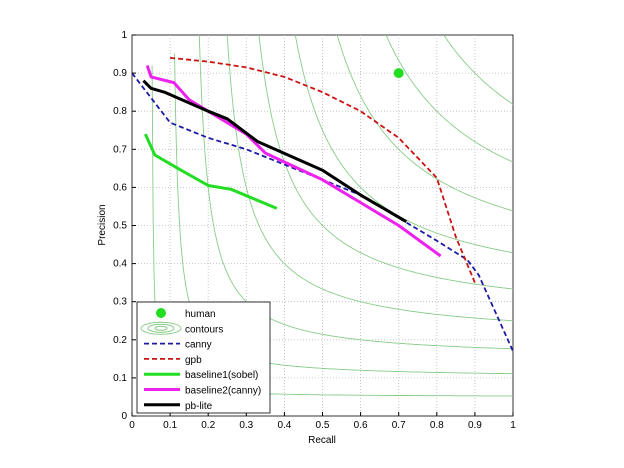 This screenshot has width=624, height=468. Describe the element at coordinates (170, 425) in the screenshot. I see `x-tick-label: 0.1` at that location.